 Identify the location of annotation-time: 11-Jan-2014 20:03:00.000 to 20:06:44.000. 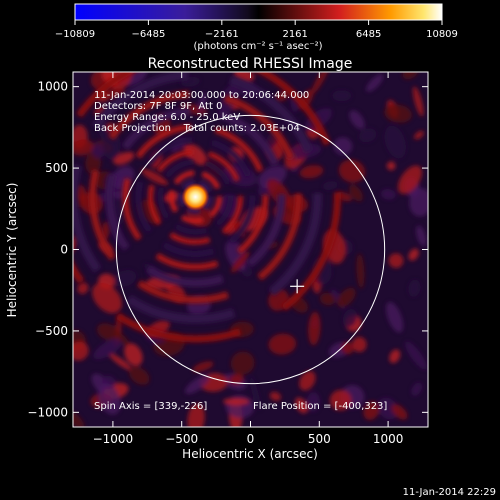
(201, 95).